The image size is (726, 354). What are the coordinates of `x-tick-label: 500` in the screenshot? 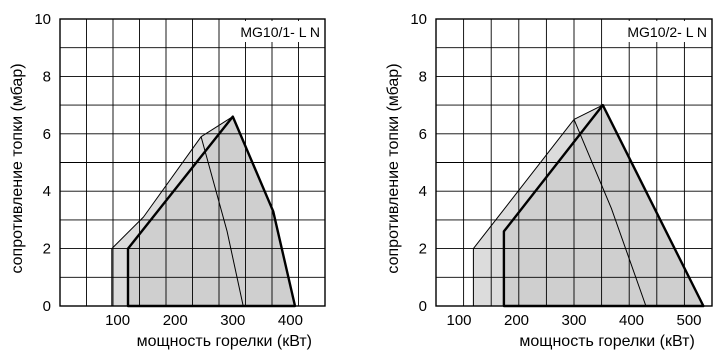 It's located at (688, 320).